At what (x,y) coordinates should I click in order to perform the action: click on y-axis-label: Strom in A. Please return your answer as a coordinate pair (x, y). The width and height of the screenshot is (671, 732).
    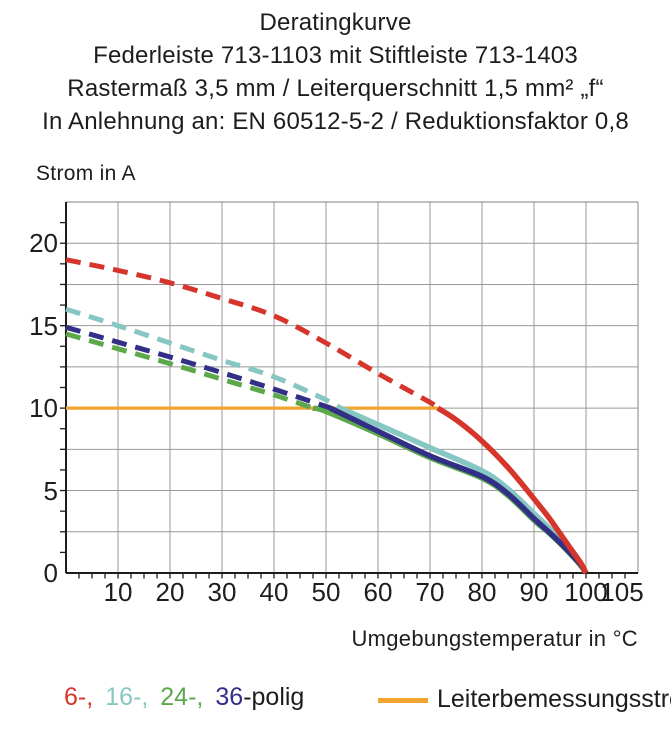
    Looking at the image, I should click on (86, 173).